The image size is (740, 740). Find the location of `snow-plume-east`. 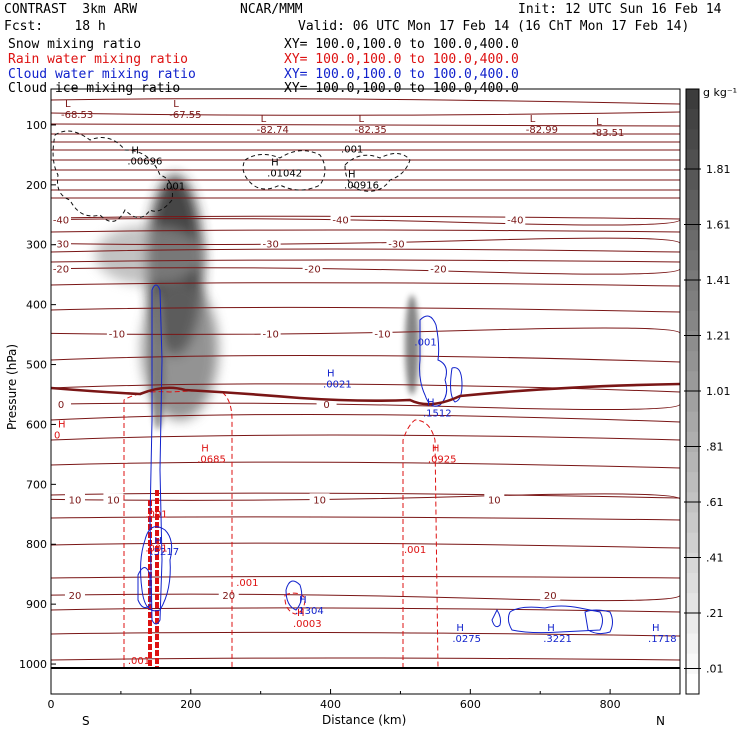

snow-plume-east is located at coordinates (412, 345).